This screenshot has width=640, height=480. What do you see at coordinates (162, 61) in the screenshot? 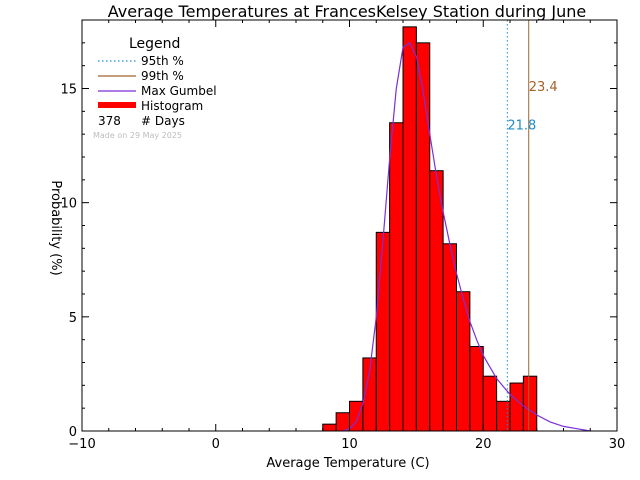
I see `legend-p95-label: 95th %` at bounding box center [162, 61].